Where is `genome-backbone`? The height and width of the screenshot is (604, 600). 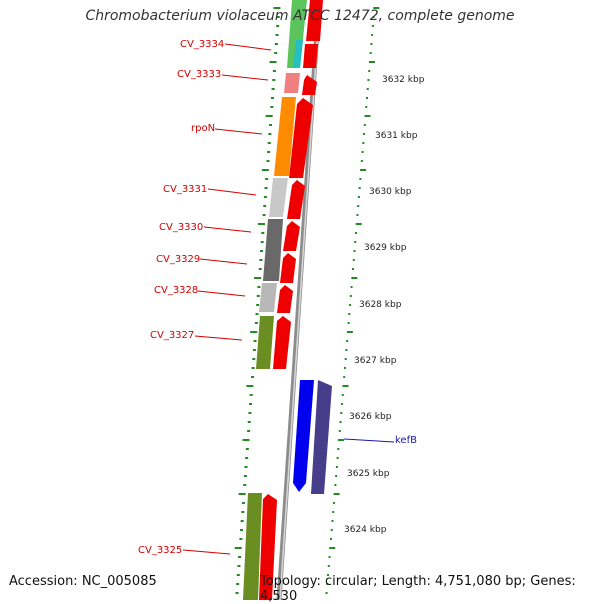
genome-backbone is located at coordinates (299, 300).